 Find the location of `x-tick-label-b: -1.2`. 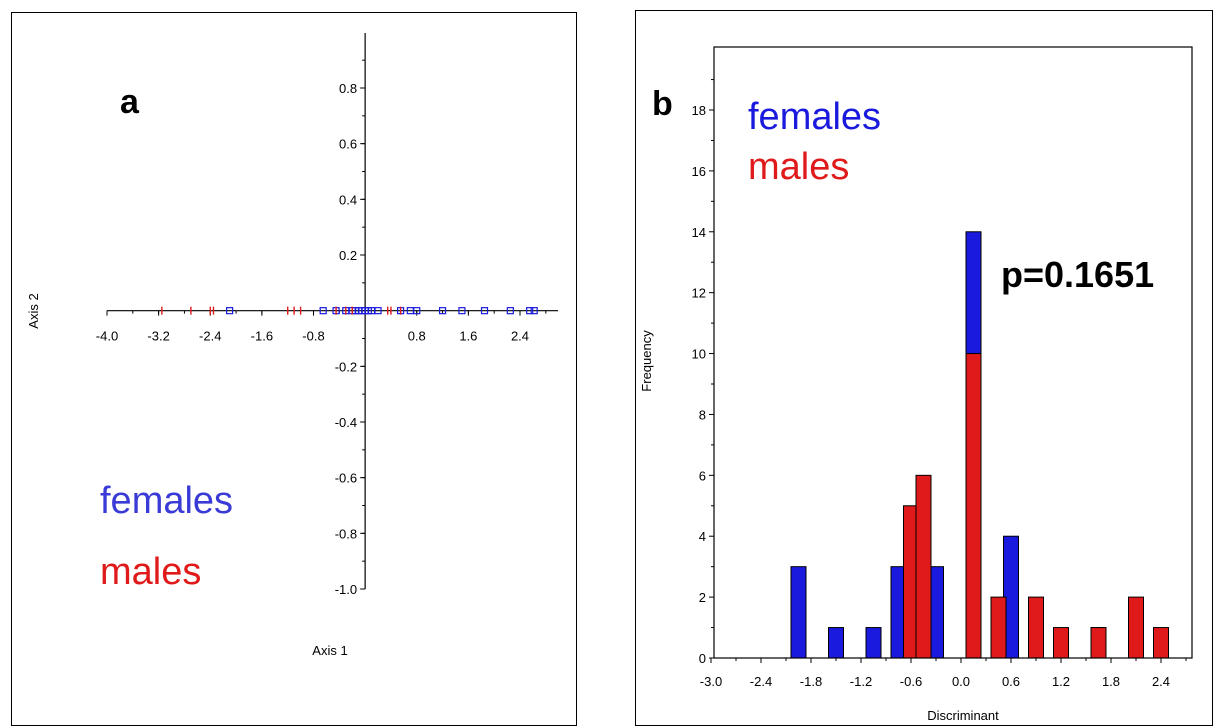

x-tick-label-b: -1.2 is located at coordinates (861, 681).